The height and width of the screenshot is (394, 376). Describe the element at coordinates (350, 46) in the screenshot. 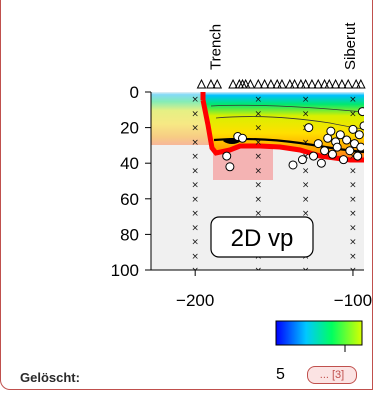

I see `site-label: Siberut` at that location.